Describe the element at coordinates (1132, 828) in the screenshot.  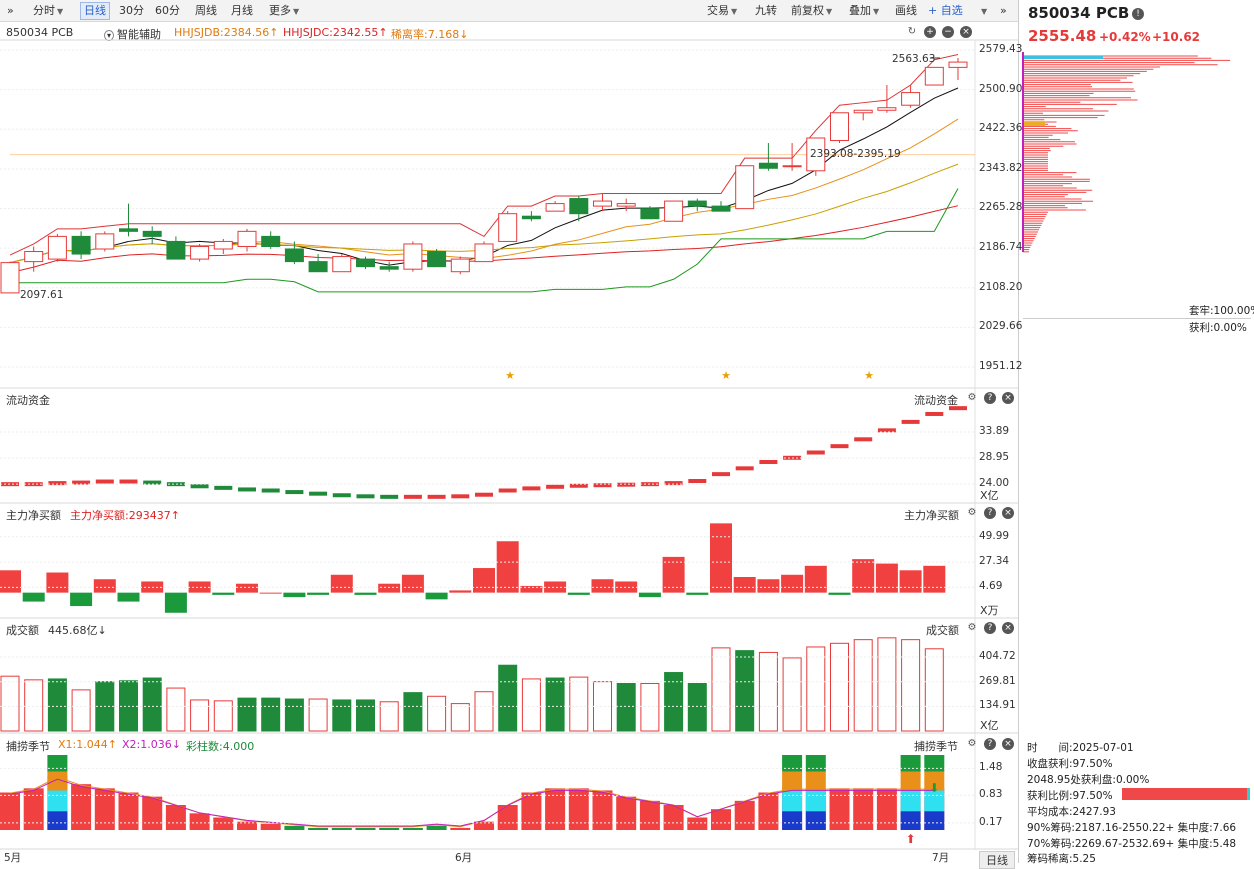
I see `info-90: 90%筹码:2187.16-2550.22+ 集中度:7.66` at that location.